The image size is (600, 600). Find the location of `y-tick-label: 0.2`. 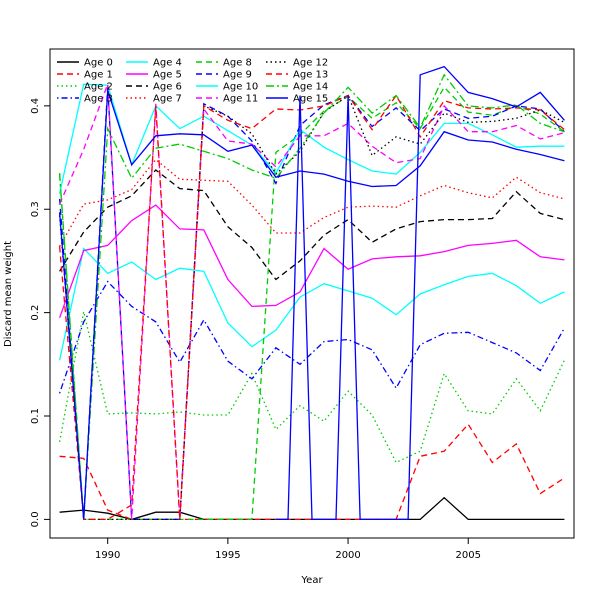

y-tick-label: 0.2 is located at coordinates (35, 313).